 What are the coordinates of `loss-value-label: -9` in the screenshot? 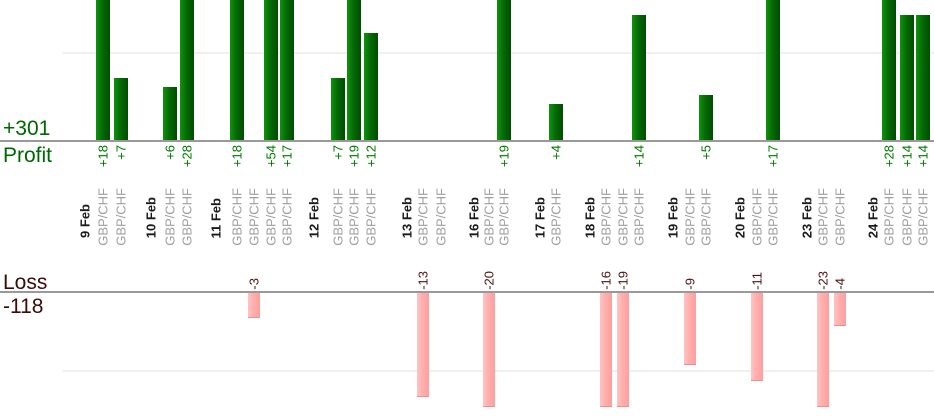 It's located at (690, 284).